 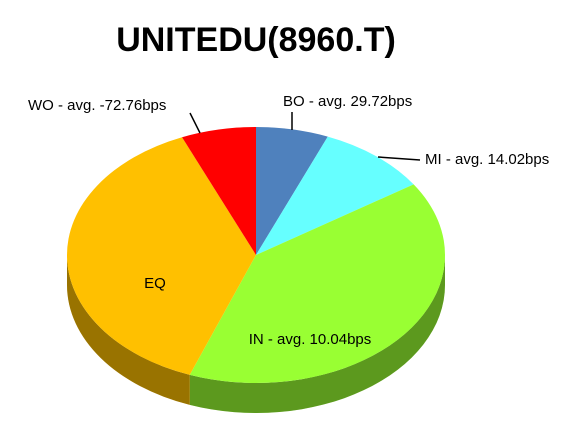 I want to click on slice-label: MI - avg. 14.02bps, so click(x=487, y=159).